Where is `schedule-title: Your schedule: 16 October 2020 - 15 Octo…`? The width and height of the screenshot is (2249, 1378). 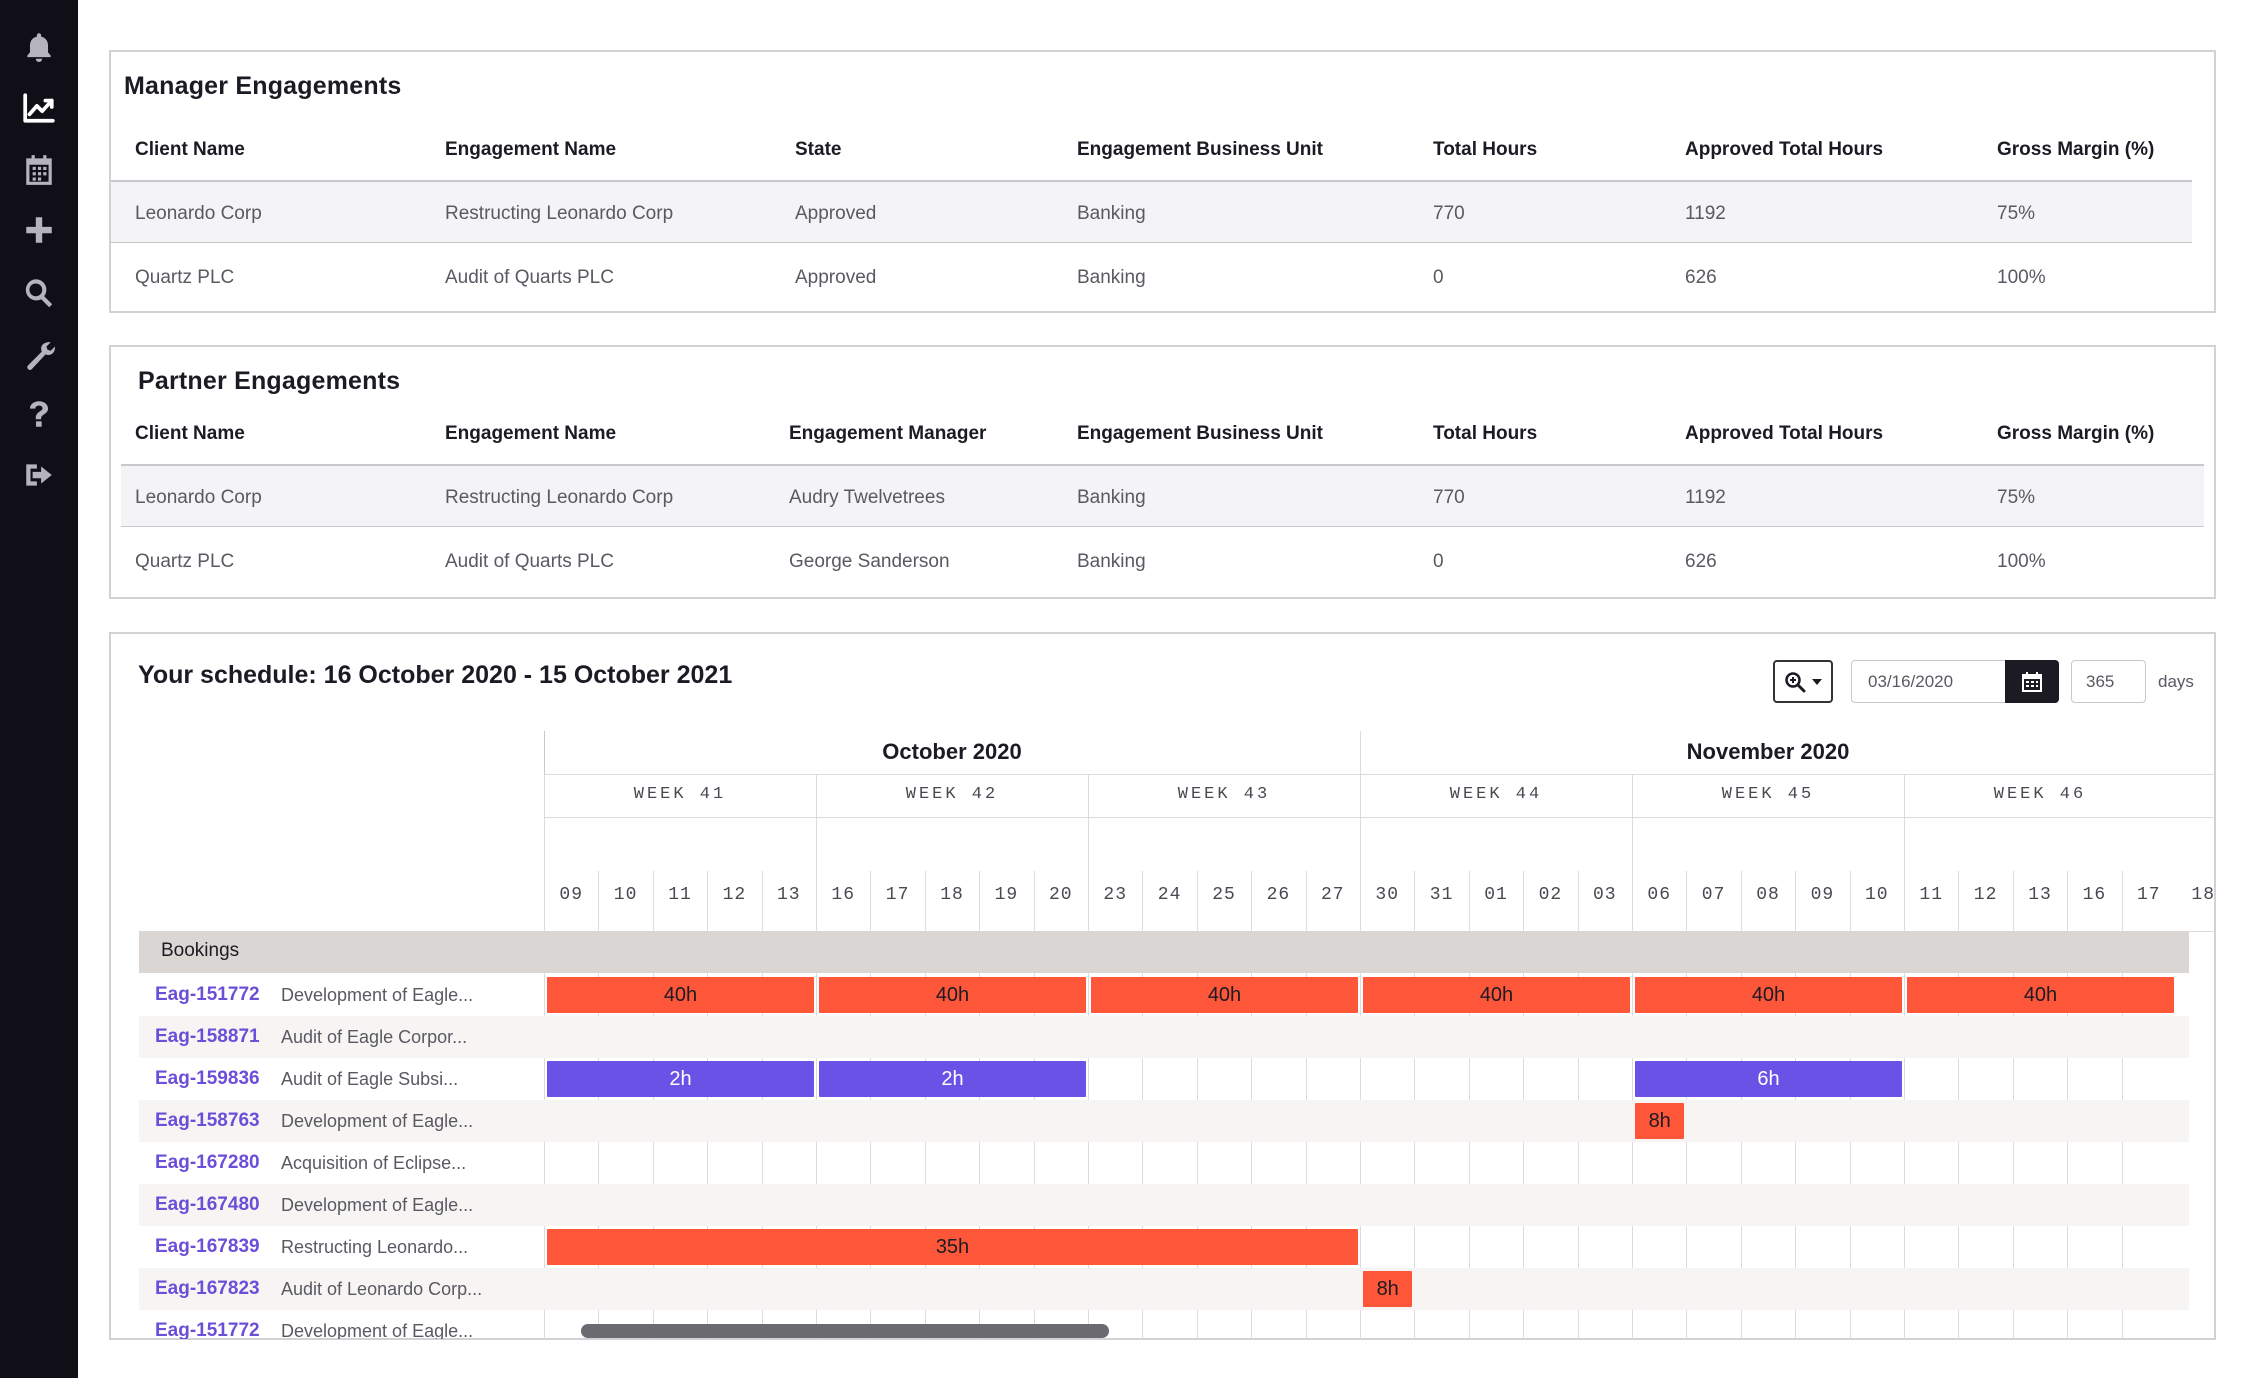
schedule-title: Your schedule: 16 October 2020 - 15 Octo… is located at coordinates (435, 675).